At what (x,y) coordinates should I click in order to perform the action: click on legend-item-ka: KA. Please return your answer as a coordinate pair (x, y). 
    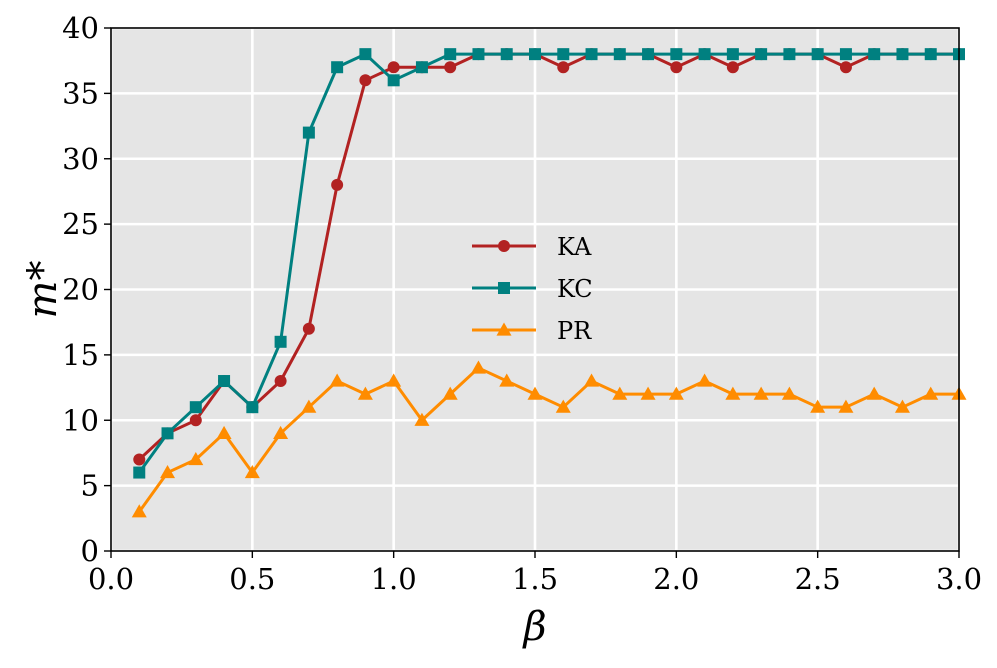
    Looking at the image, I should click on (532, 247).